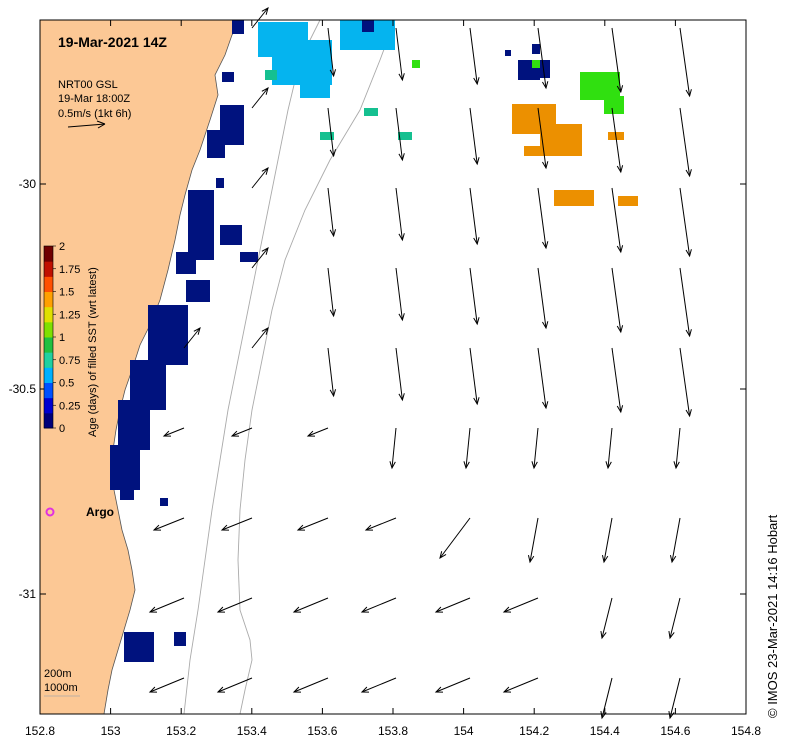 The height and width of the screenshot is (750, 789). Describe the element at coordinates (675, 731) in the screenshot. I see `x-tick-label: 154.6` at that location.